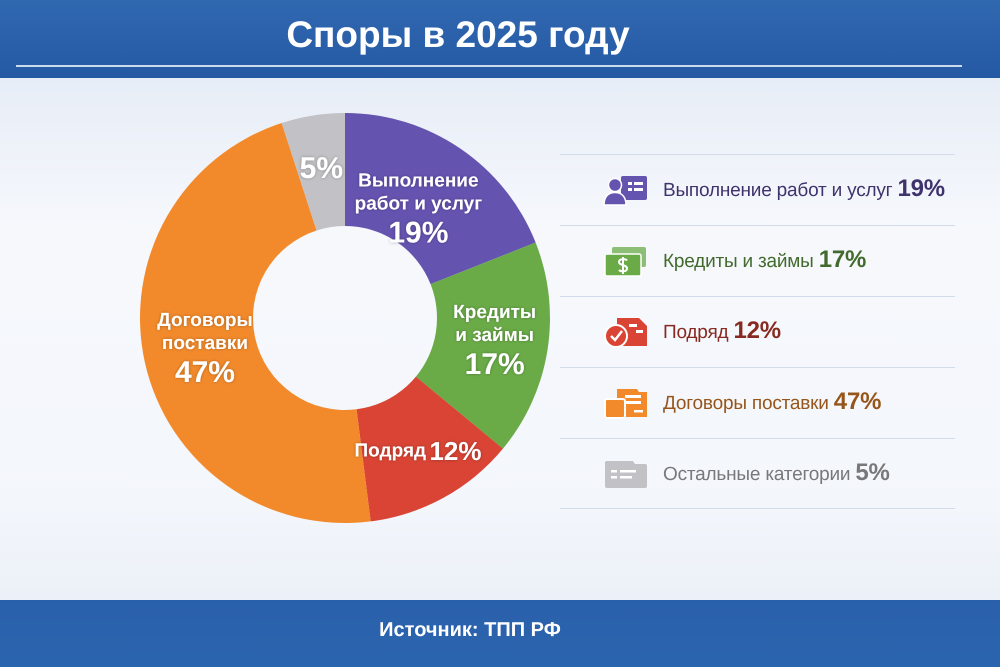 This screenshot has height=667, width=1000. I want to click on text: 12%, so click(757, 330).